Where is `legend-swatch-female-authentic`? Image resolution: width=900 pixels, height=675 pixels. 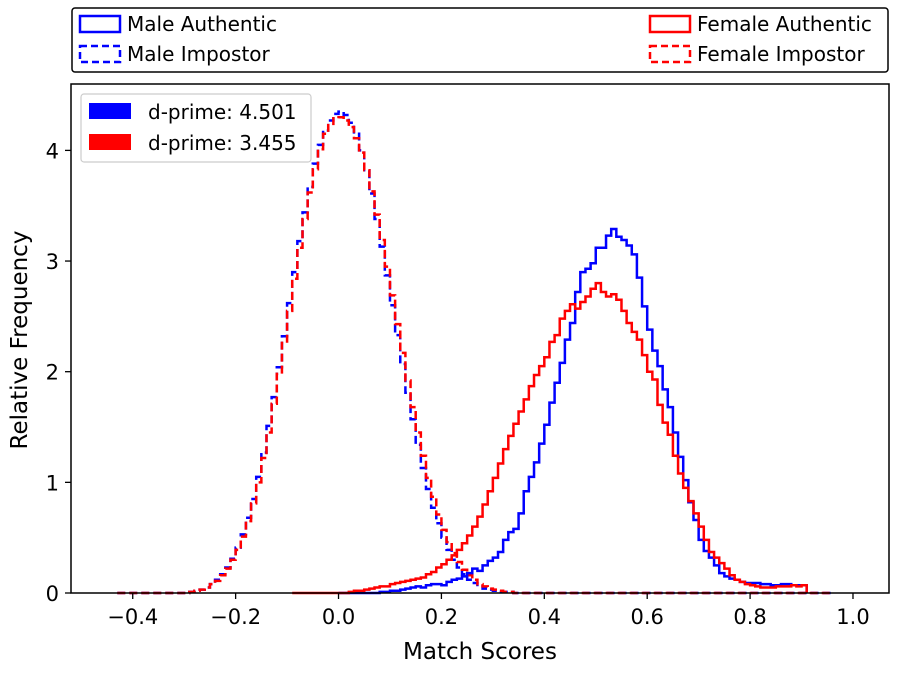
legend-swatch-female-authentic is located at coordinates (670, 24).